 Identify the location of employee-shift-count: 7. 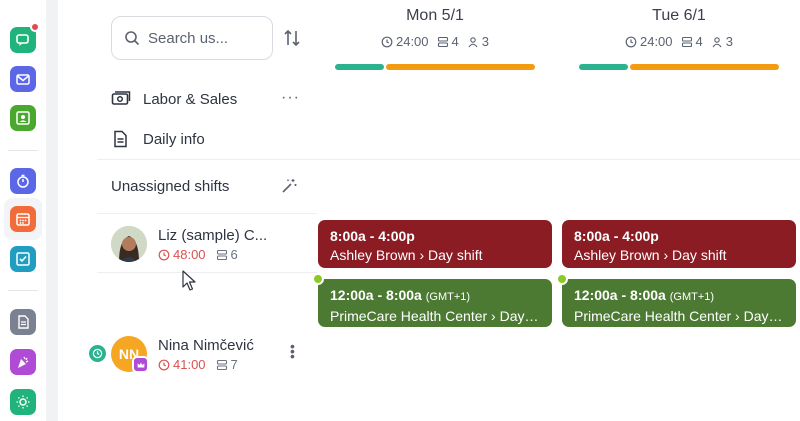
(234, 364).